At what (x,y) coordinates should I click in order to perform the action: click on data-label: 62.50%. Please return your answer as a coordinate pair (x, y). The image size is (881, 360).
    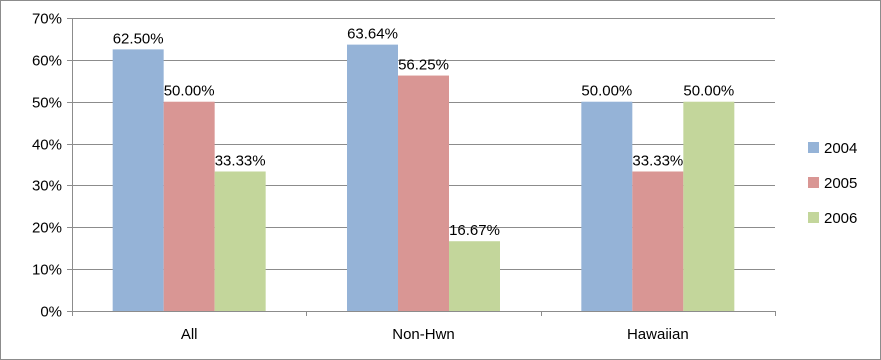
    Looking at the image, I should click on (138, 38).